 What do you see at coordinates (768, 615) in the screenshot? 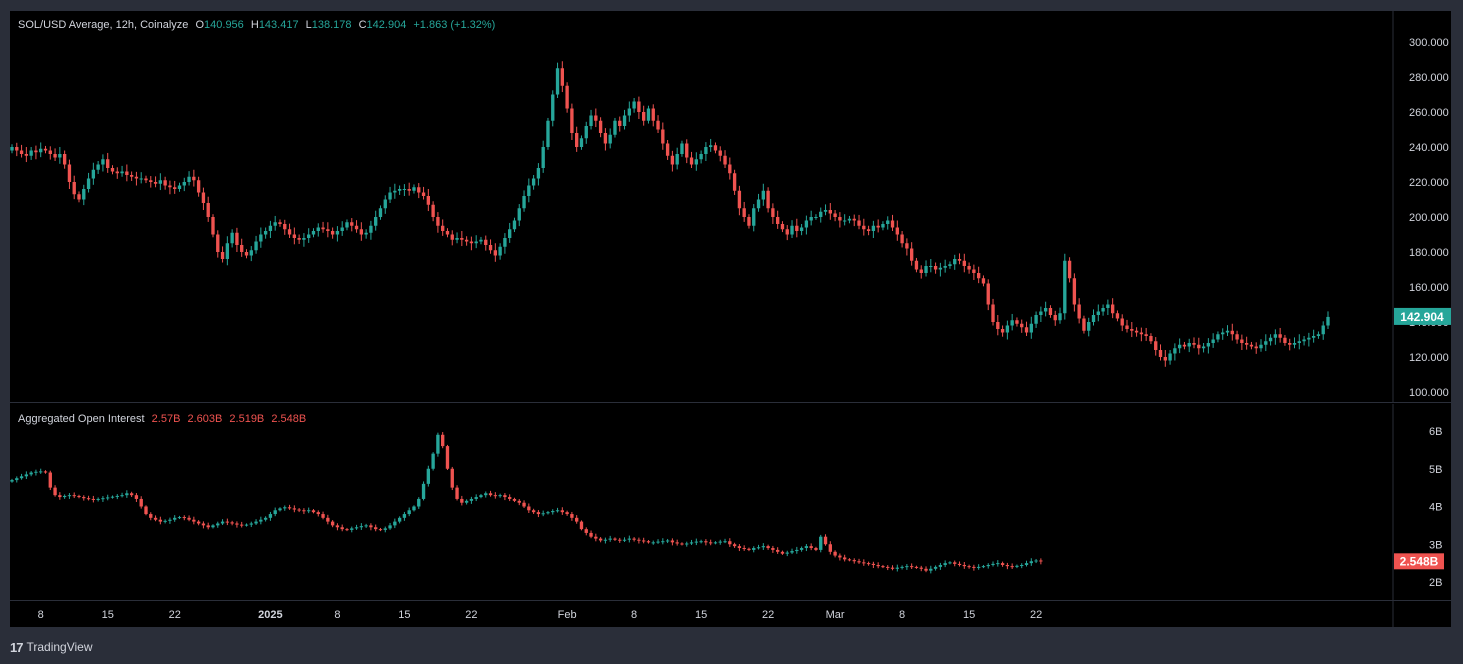
I see `time-axis-tick: 22` at bounding box center [768, 615].